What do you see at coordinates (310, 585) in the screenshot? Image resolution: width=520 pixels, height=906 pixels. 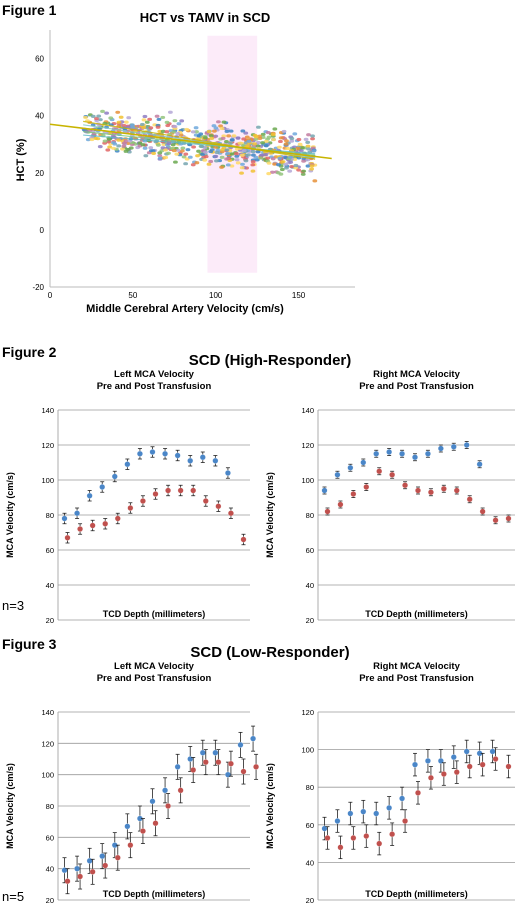 I see `y-tick-label: 40` at bounding box center [310, 585].